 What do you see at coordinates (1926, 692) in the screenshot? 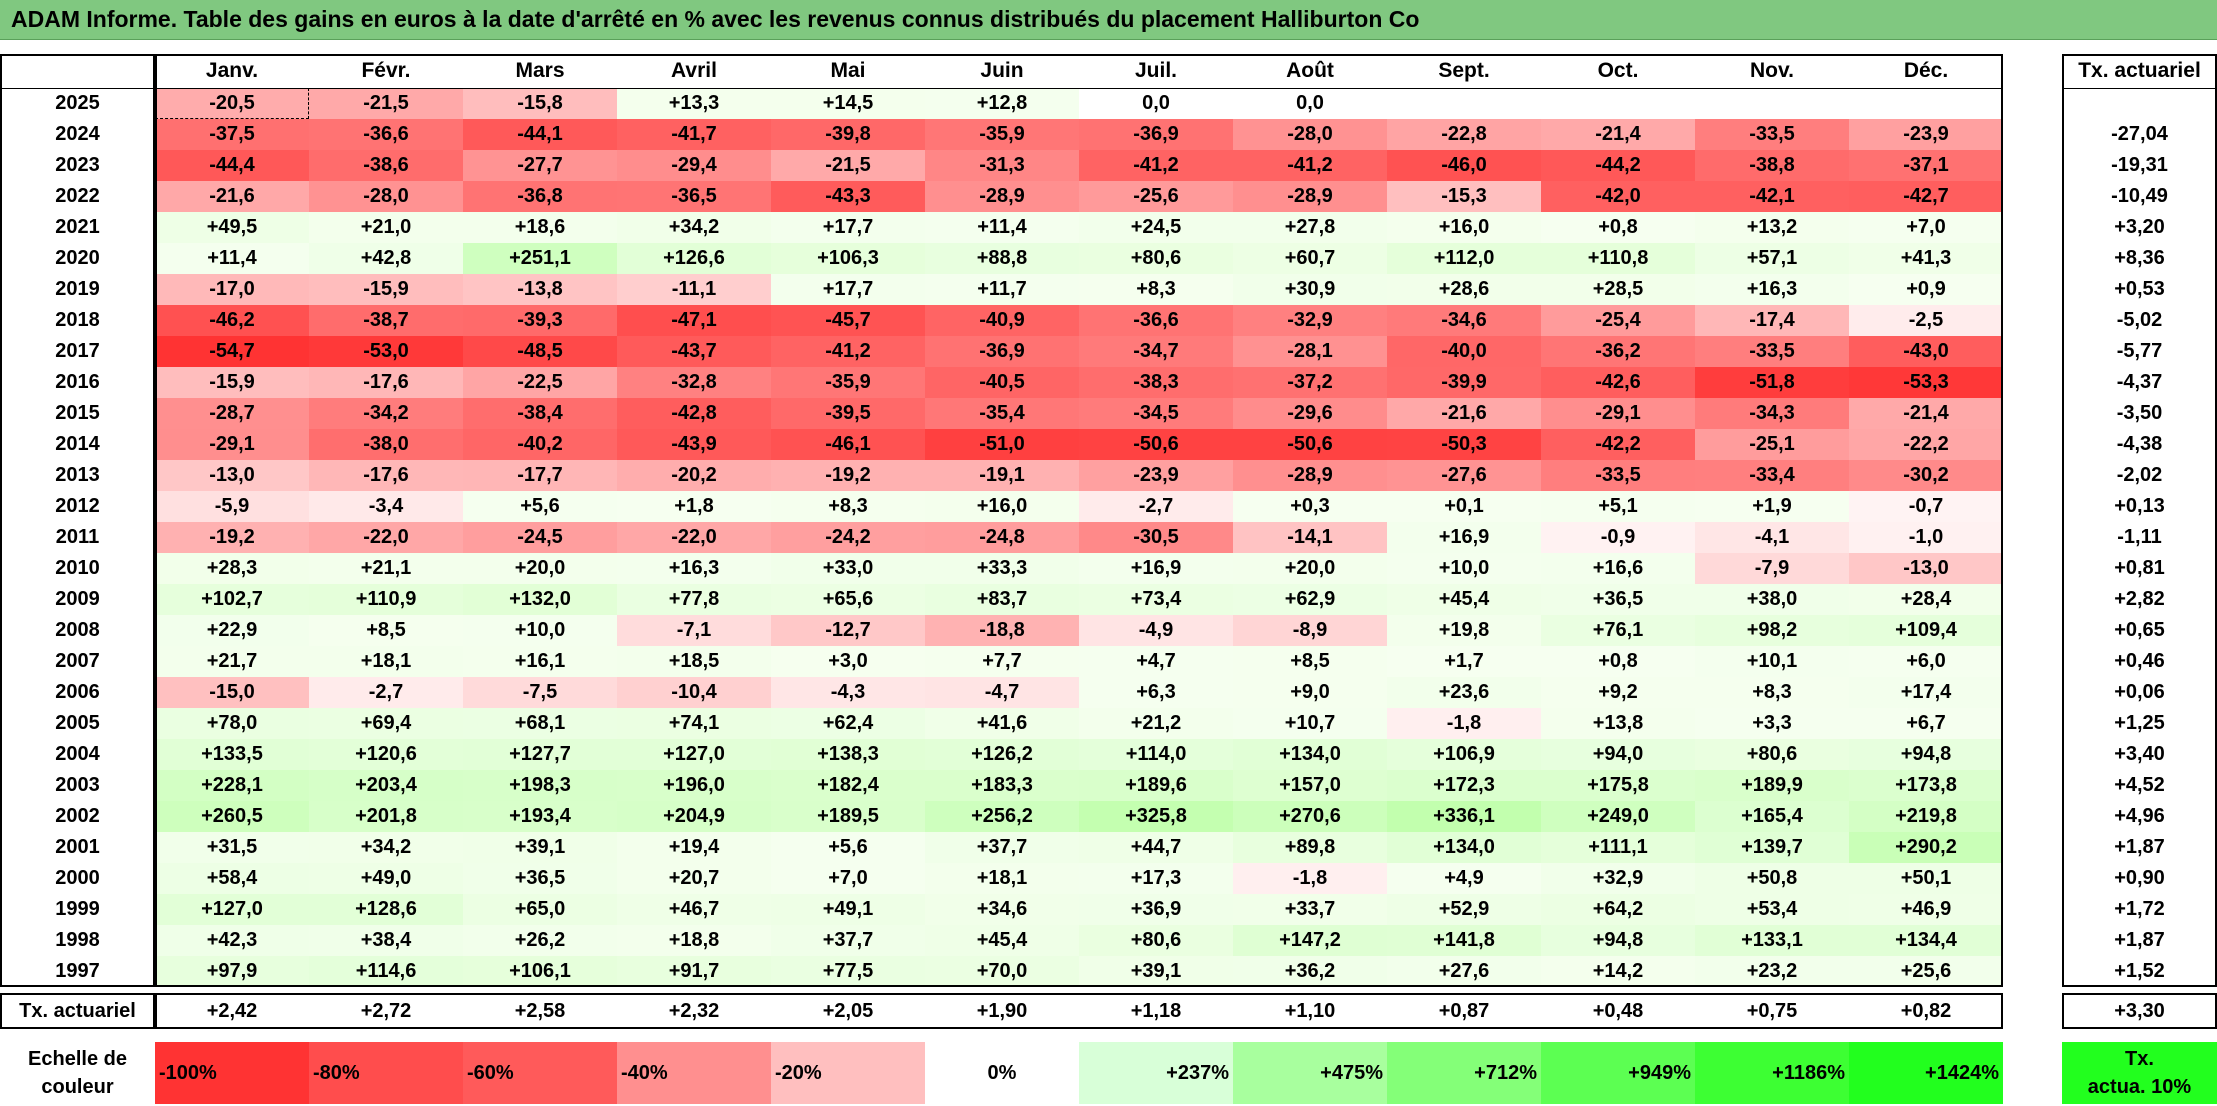
I see `table-cell: +17,4` at bounding box center [1926, 692].